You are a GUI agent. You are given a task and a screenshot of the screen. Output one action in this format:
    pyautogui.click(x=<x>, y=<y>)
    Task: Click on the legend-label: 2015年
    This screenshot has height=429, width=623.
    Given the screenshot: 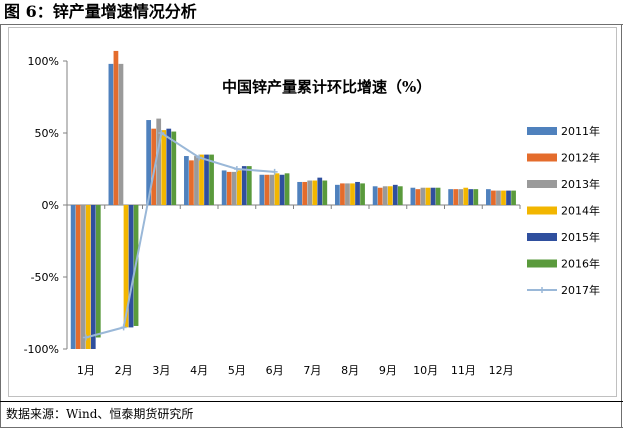 What is the action you would take?
    pyautogui.click(x=580, y=237)
    